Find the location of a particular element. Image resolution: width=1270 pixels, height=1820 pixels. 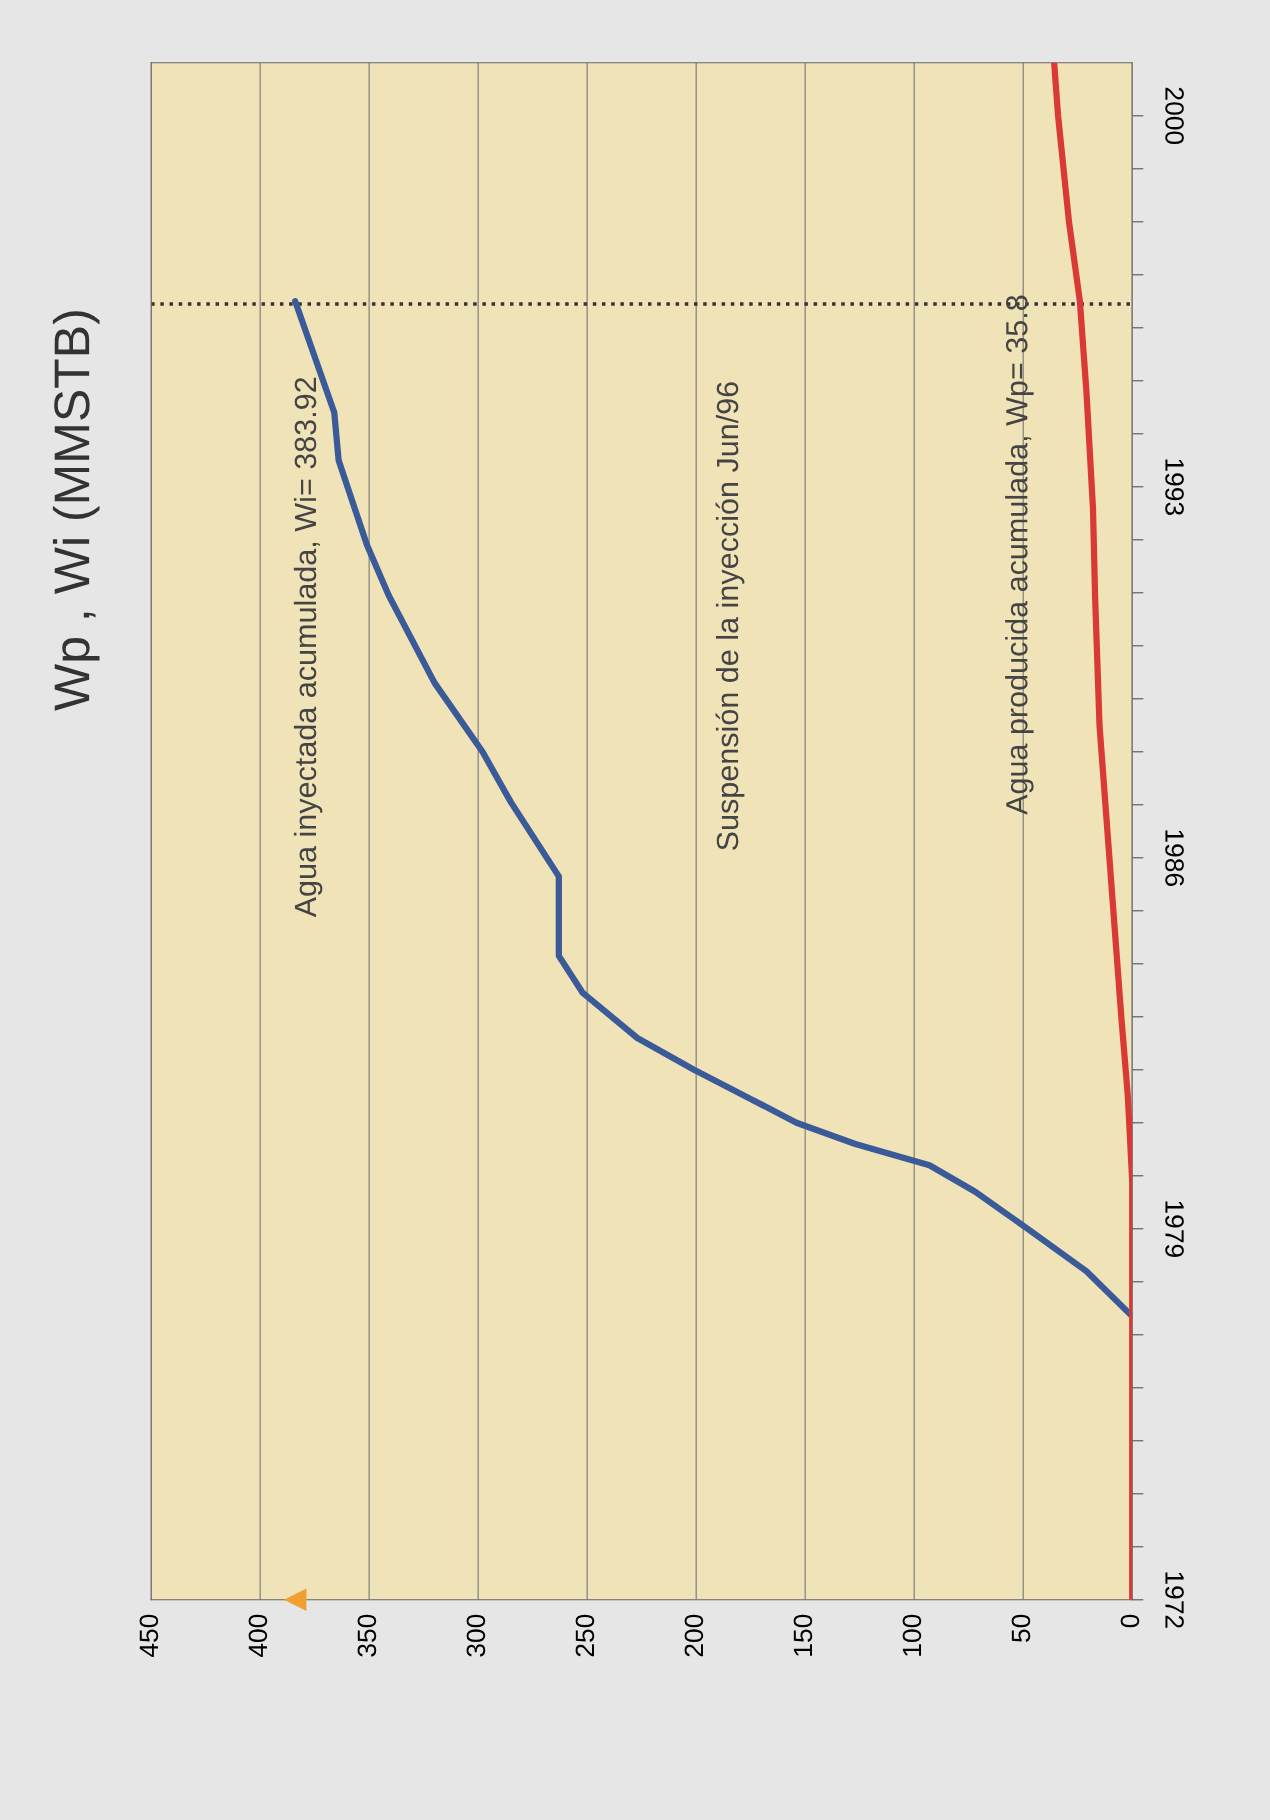

x-tick-label: 250 is located at coordinates (585, 1635).